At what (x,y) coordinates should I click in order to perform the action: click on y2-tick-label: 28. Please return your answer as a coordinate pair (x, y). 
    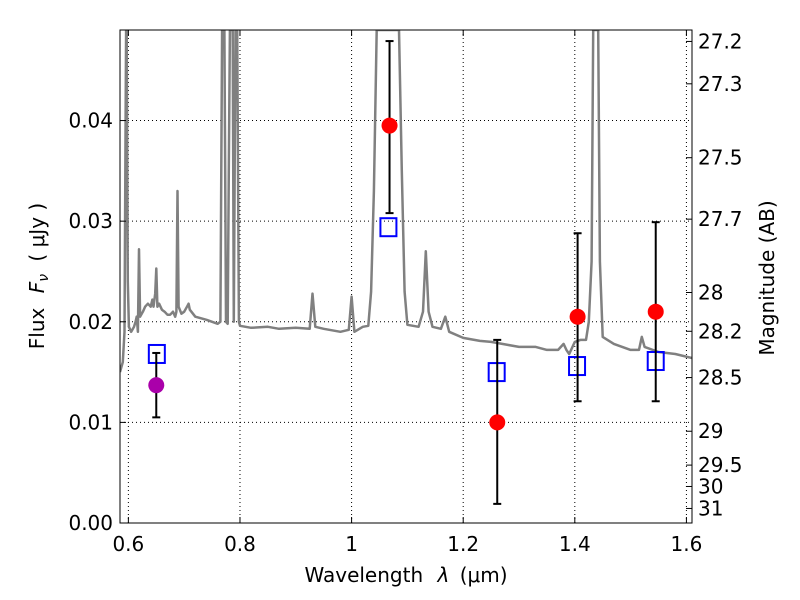
    Looking at the image, I should click on (710, 293).